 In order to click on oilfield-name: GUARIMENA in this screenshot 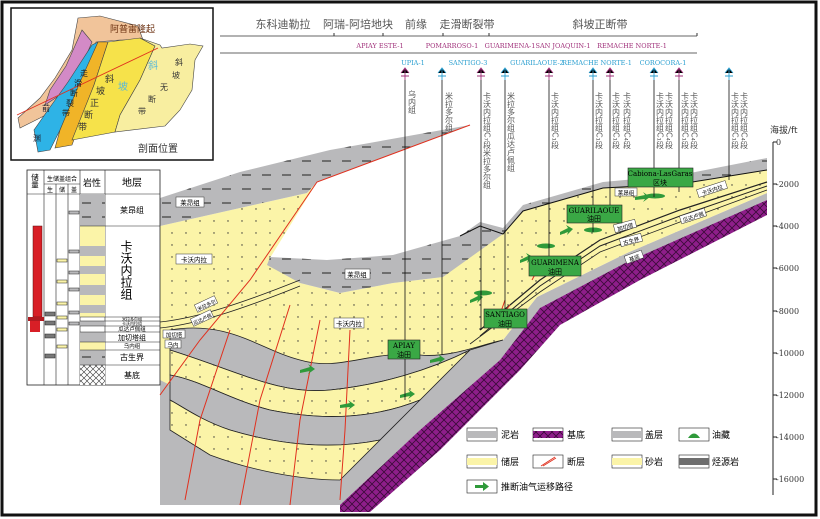, I will do `click(555, 263)`.